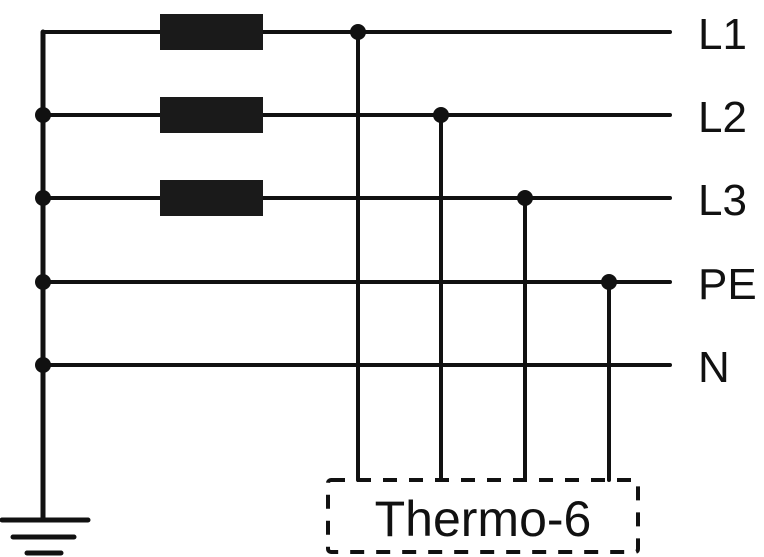 The image size is (764, 557). Describe the element at coordinates (483, 519) in the screenshot. I see `device-label: Thermo-6` at that location.